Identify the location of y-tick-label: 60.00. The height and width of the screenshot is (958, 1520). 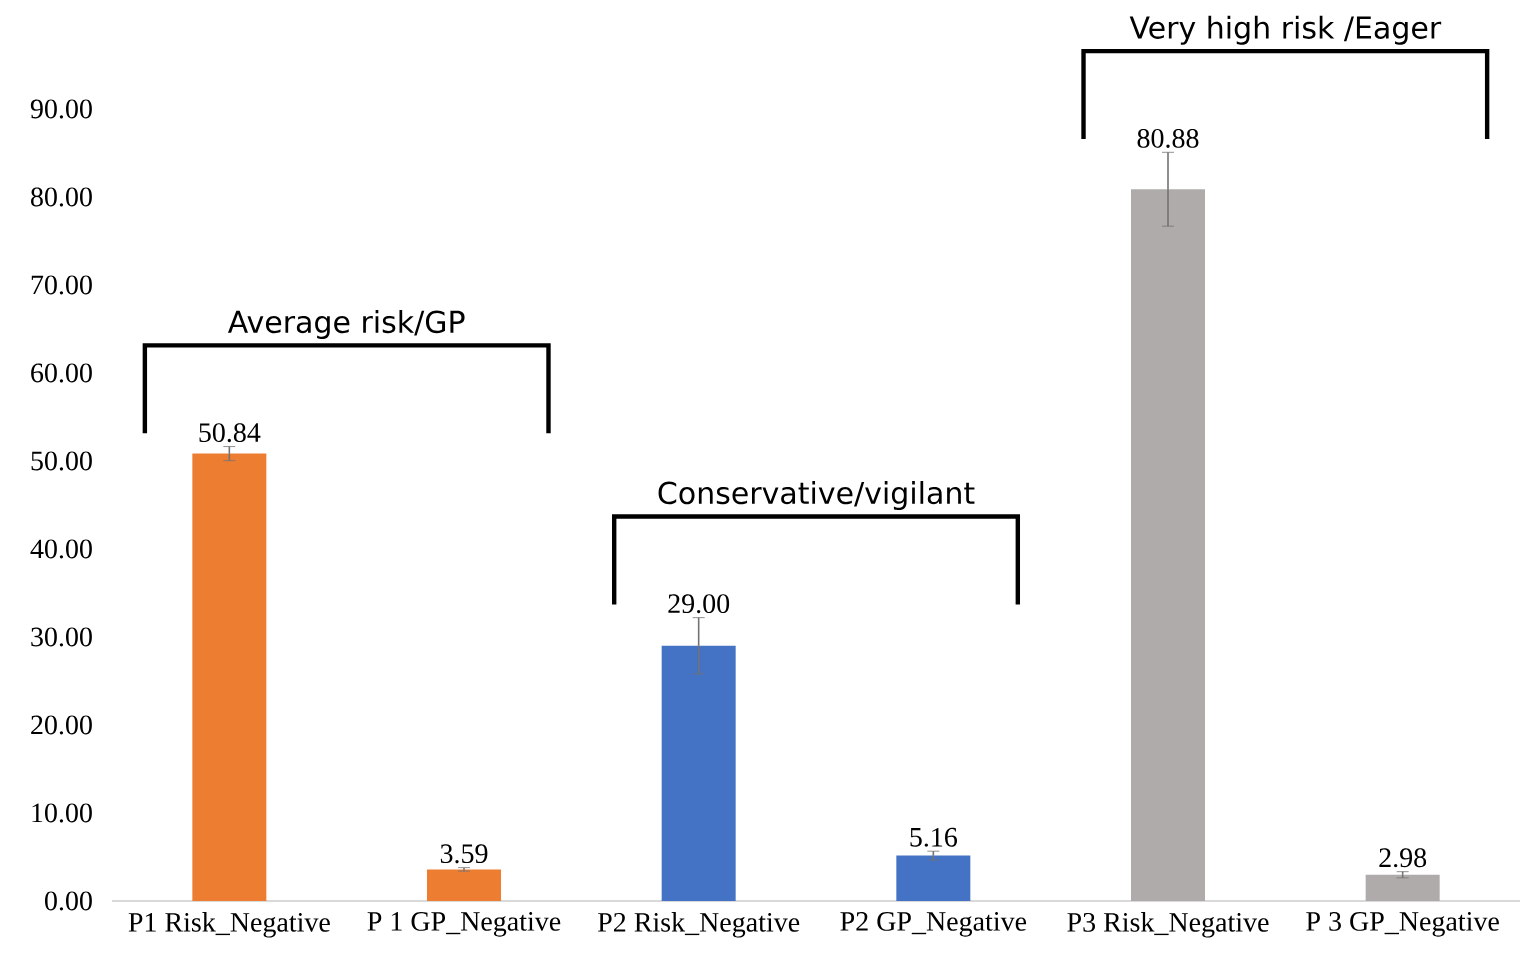
(61, 373).